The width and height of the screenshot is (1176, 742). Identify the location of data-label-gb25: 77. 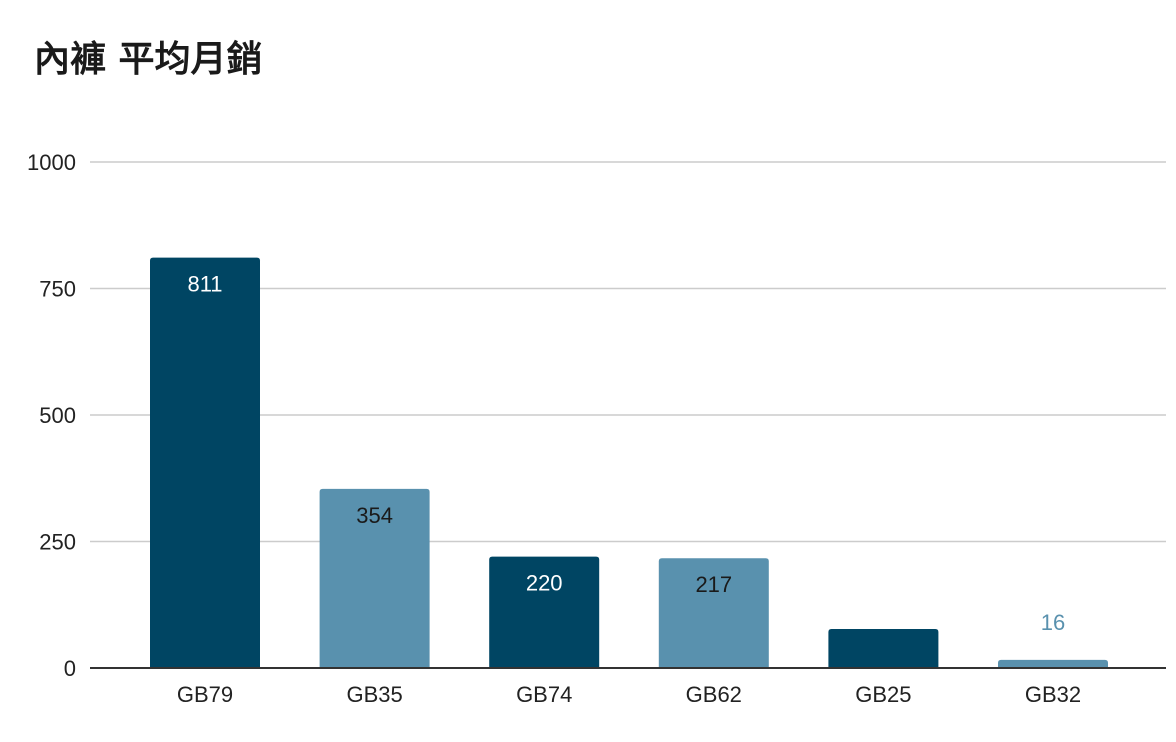
(883, 591).